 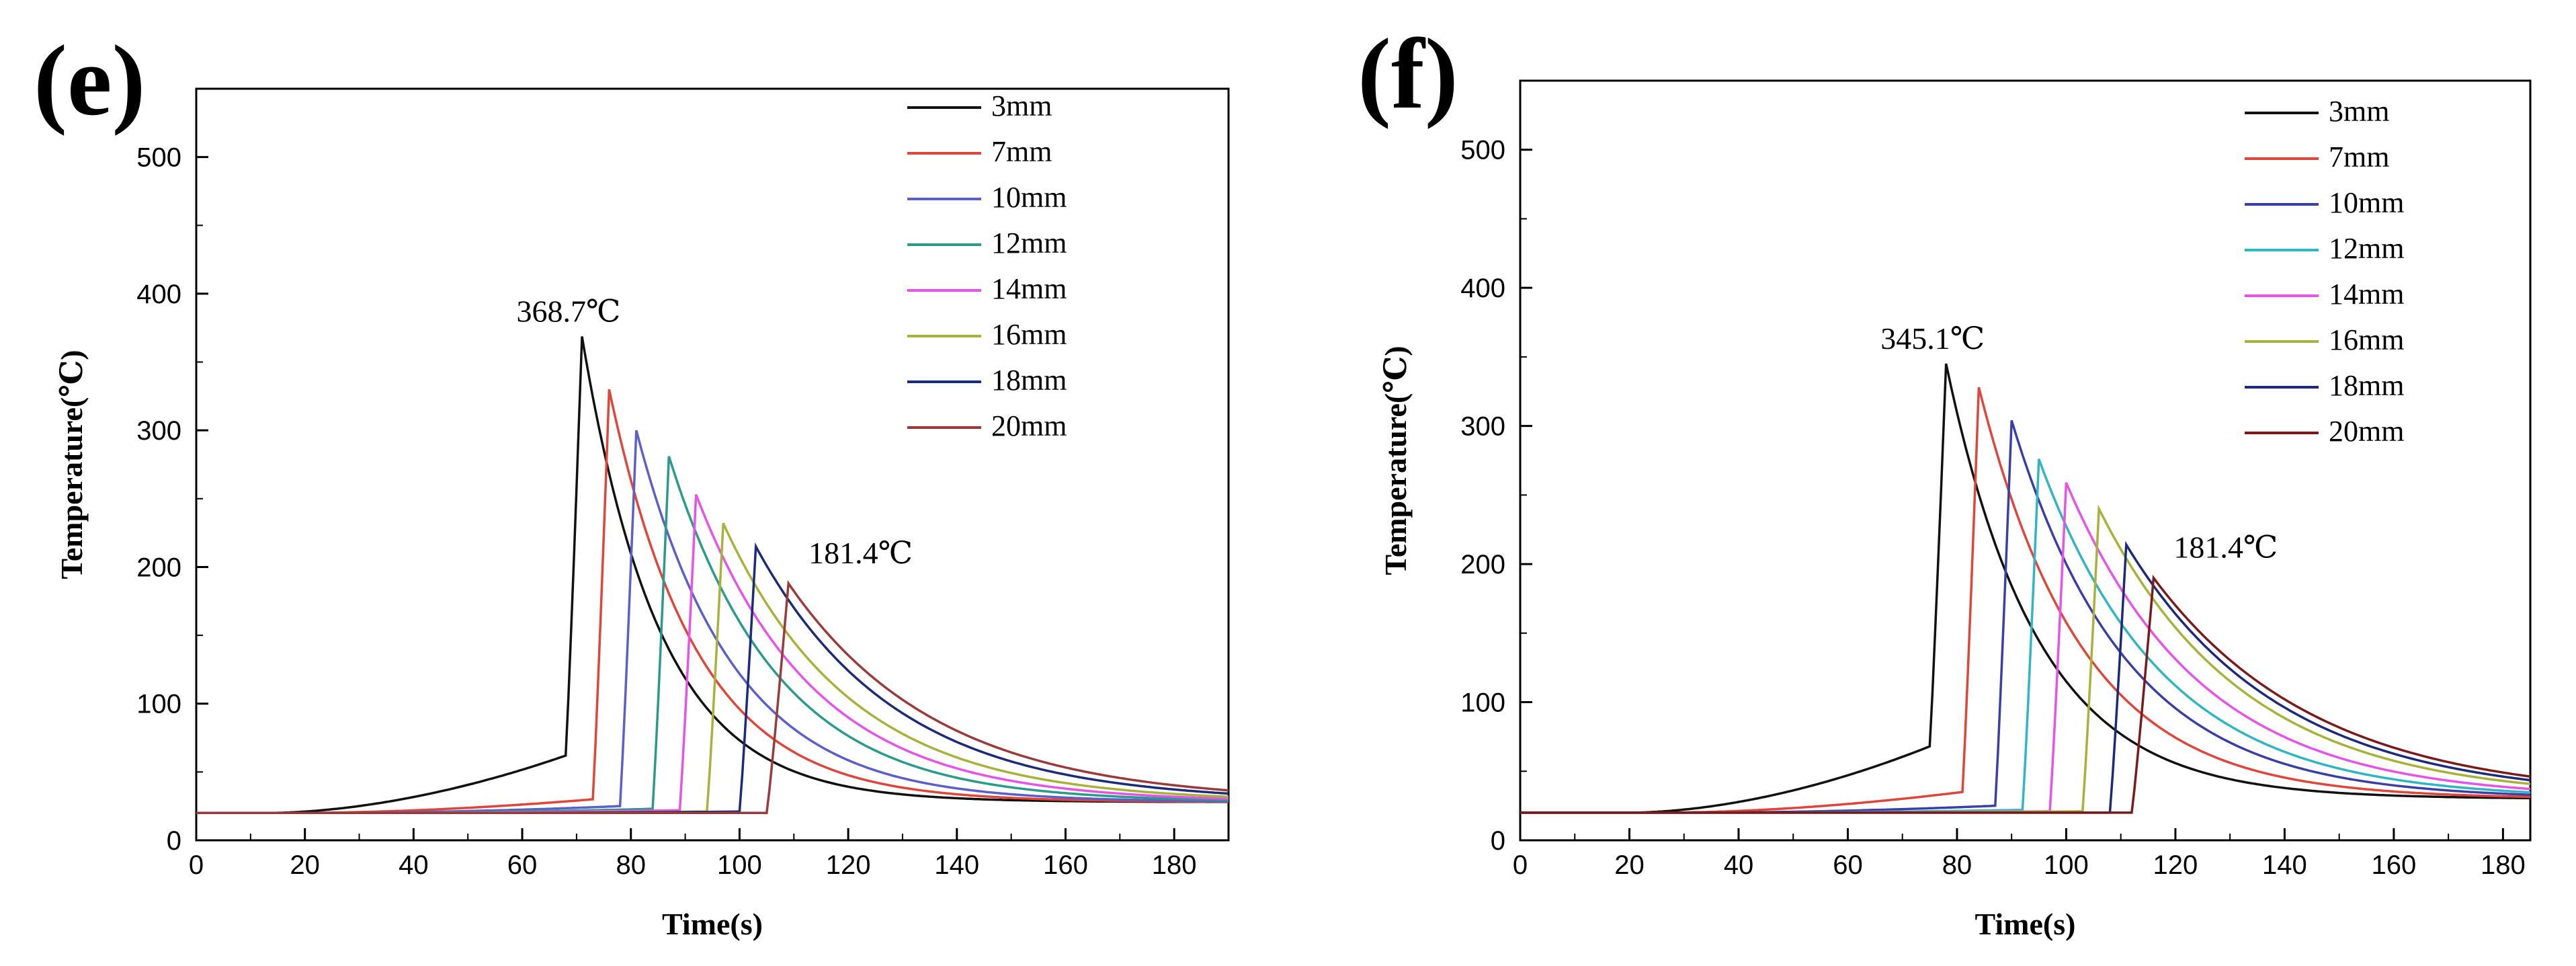 What do you see at coordinates (1932, 338) in the screenshot?
I see `annotation-label: 345.1℃` at bounding box center [1932, 338].